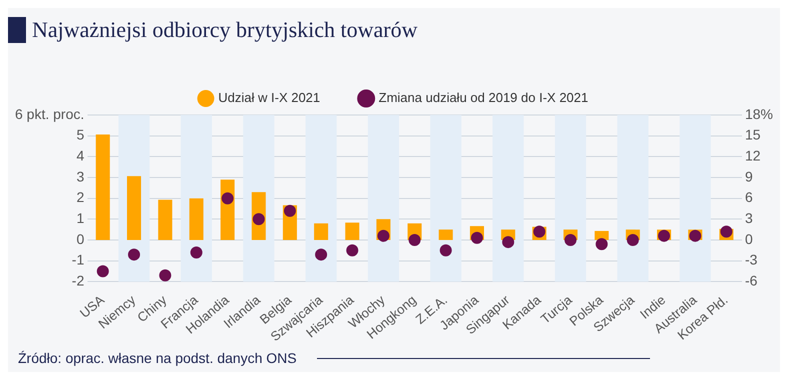  Describe the element at coordinates (80, 156) in the screenshot. I see `y-tick-label: 4` at that location.